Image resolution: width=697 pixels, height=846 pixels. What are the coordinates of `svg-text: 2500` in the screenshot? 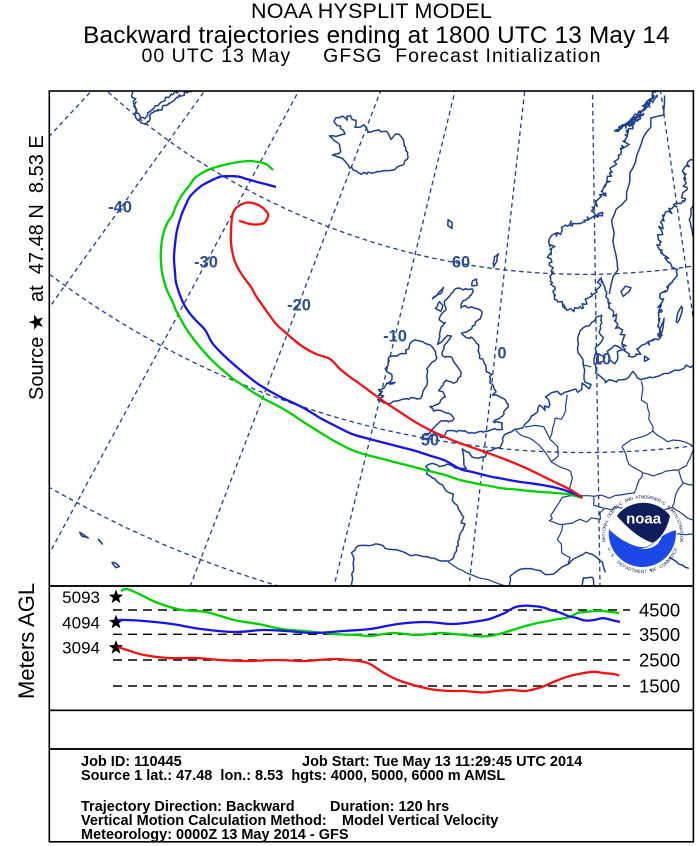 It's located at (659, 660).